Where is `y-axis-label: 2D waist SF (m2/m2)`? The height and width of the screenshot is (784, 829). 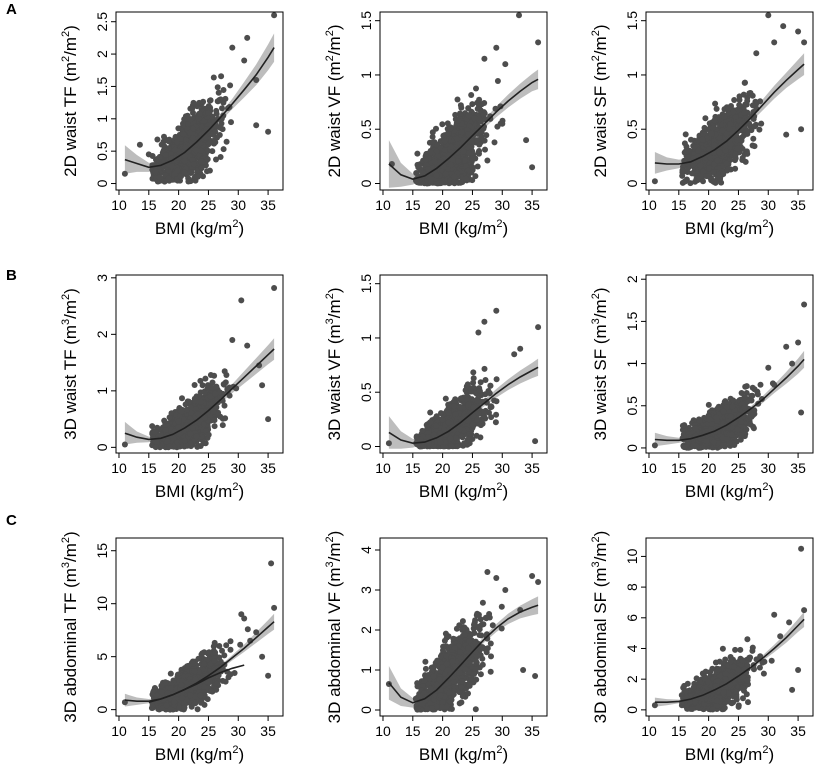 y-axis-label: 2D waist SF (m2/m2) is located at coordinates (600, 101).